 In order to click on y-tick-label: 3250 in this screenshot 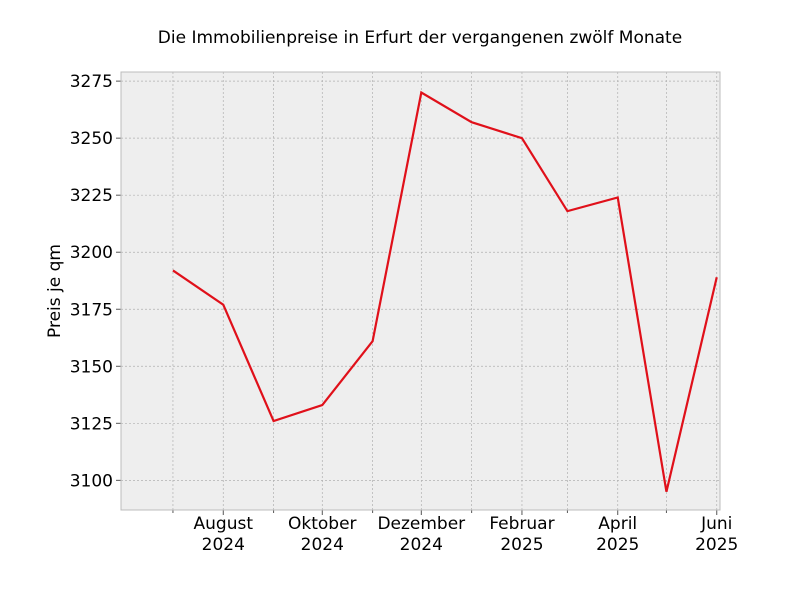, I will do `click(91, 139)`.